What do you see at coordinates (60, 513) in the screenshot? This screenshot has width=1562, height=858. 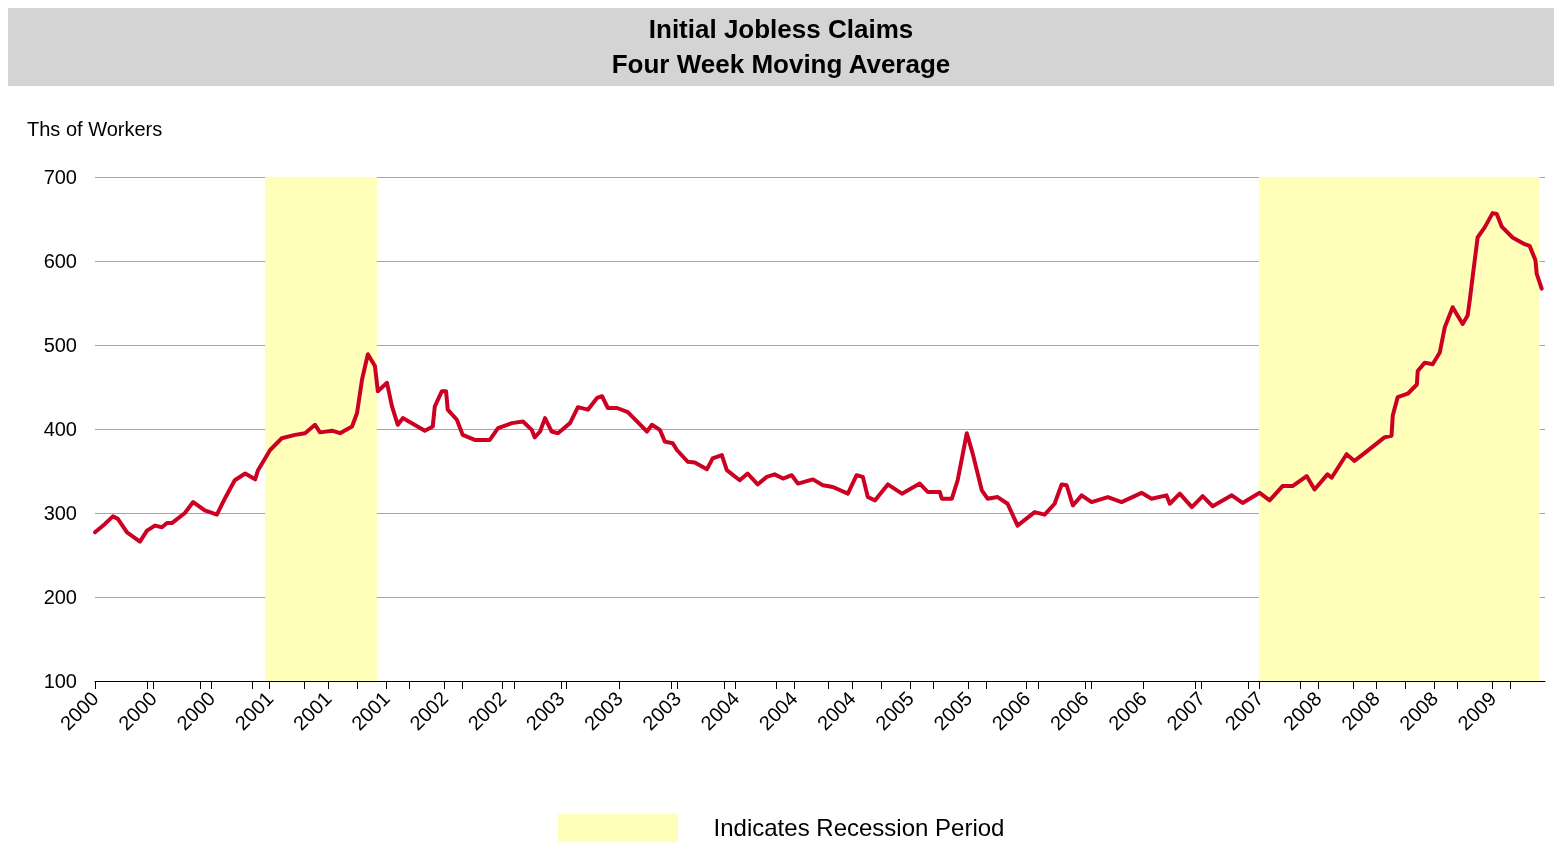 I see `y-tick-label: 300` at bounding box center [60, 513].